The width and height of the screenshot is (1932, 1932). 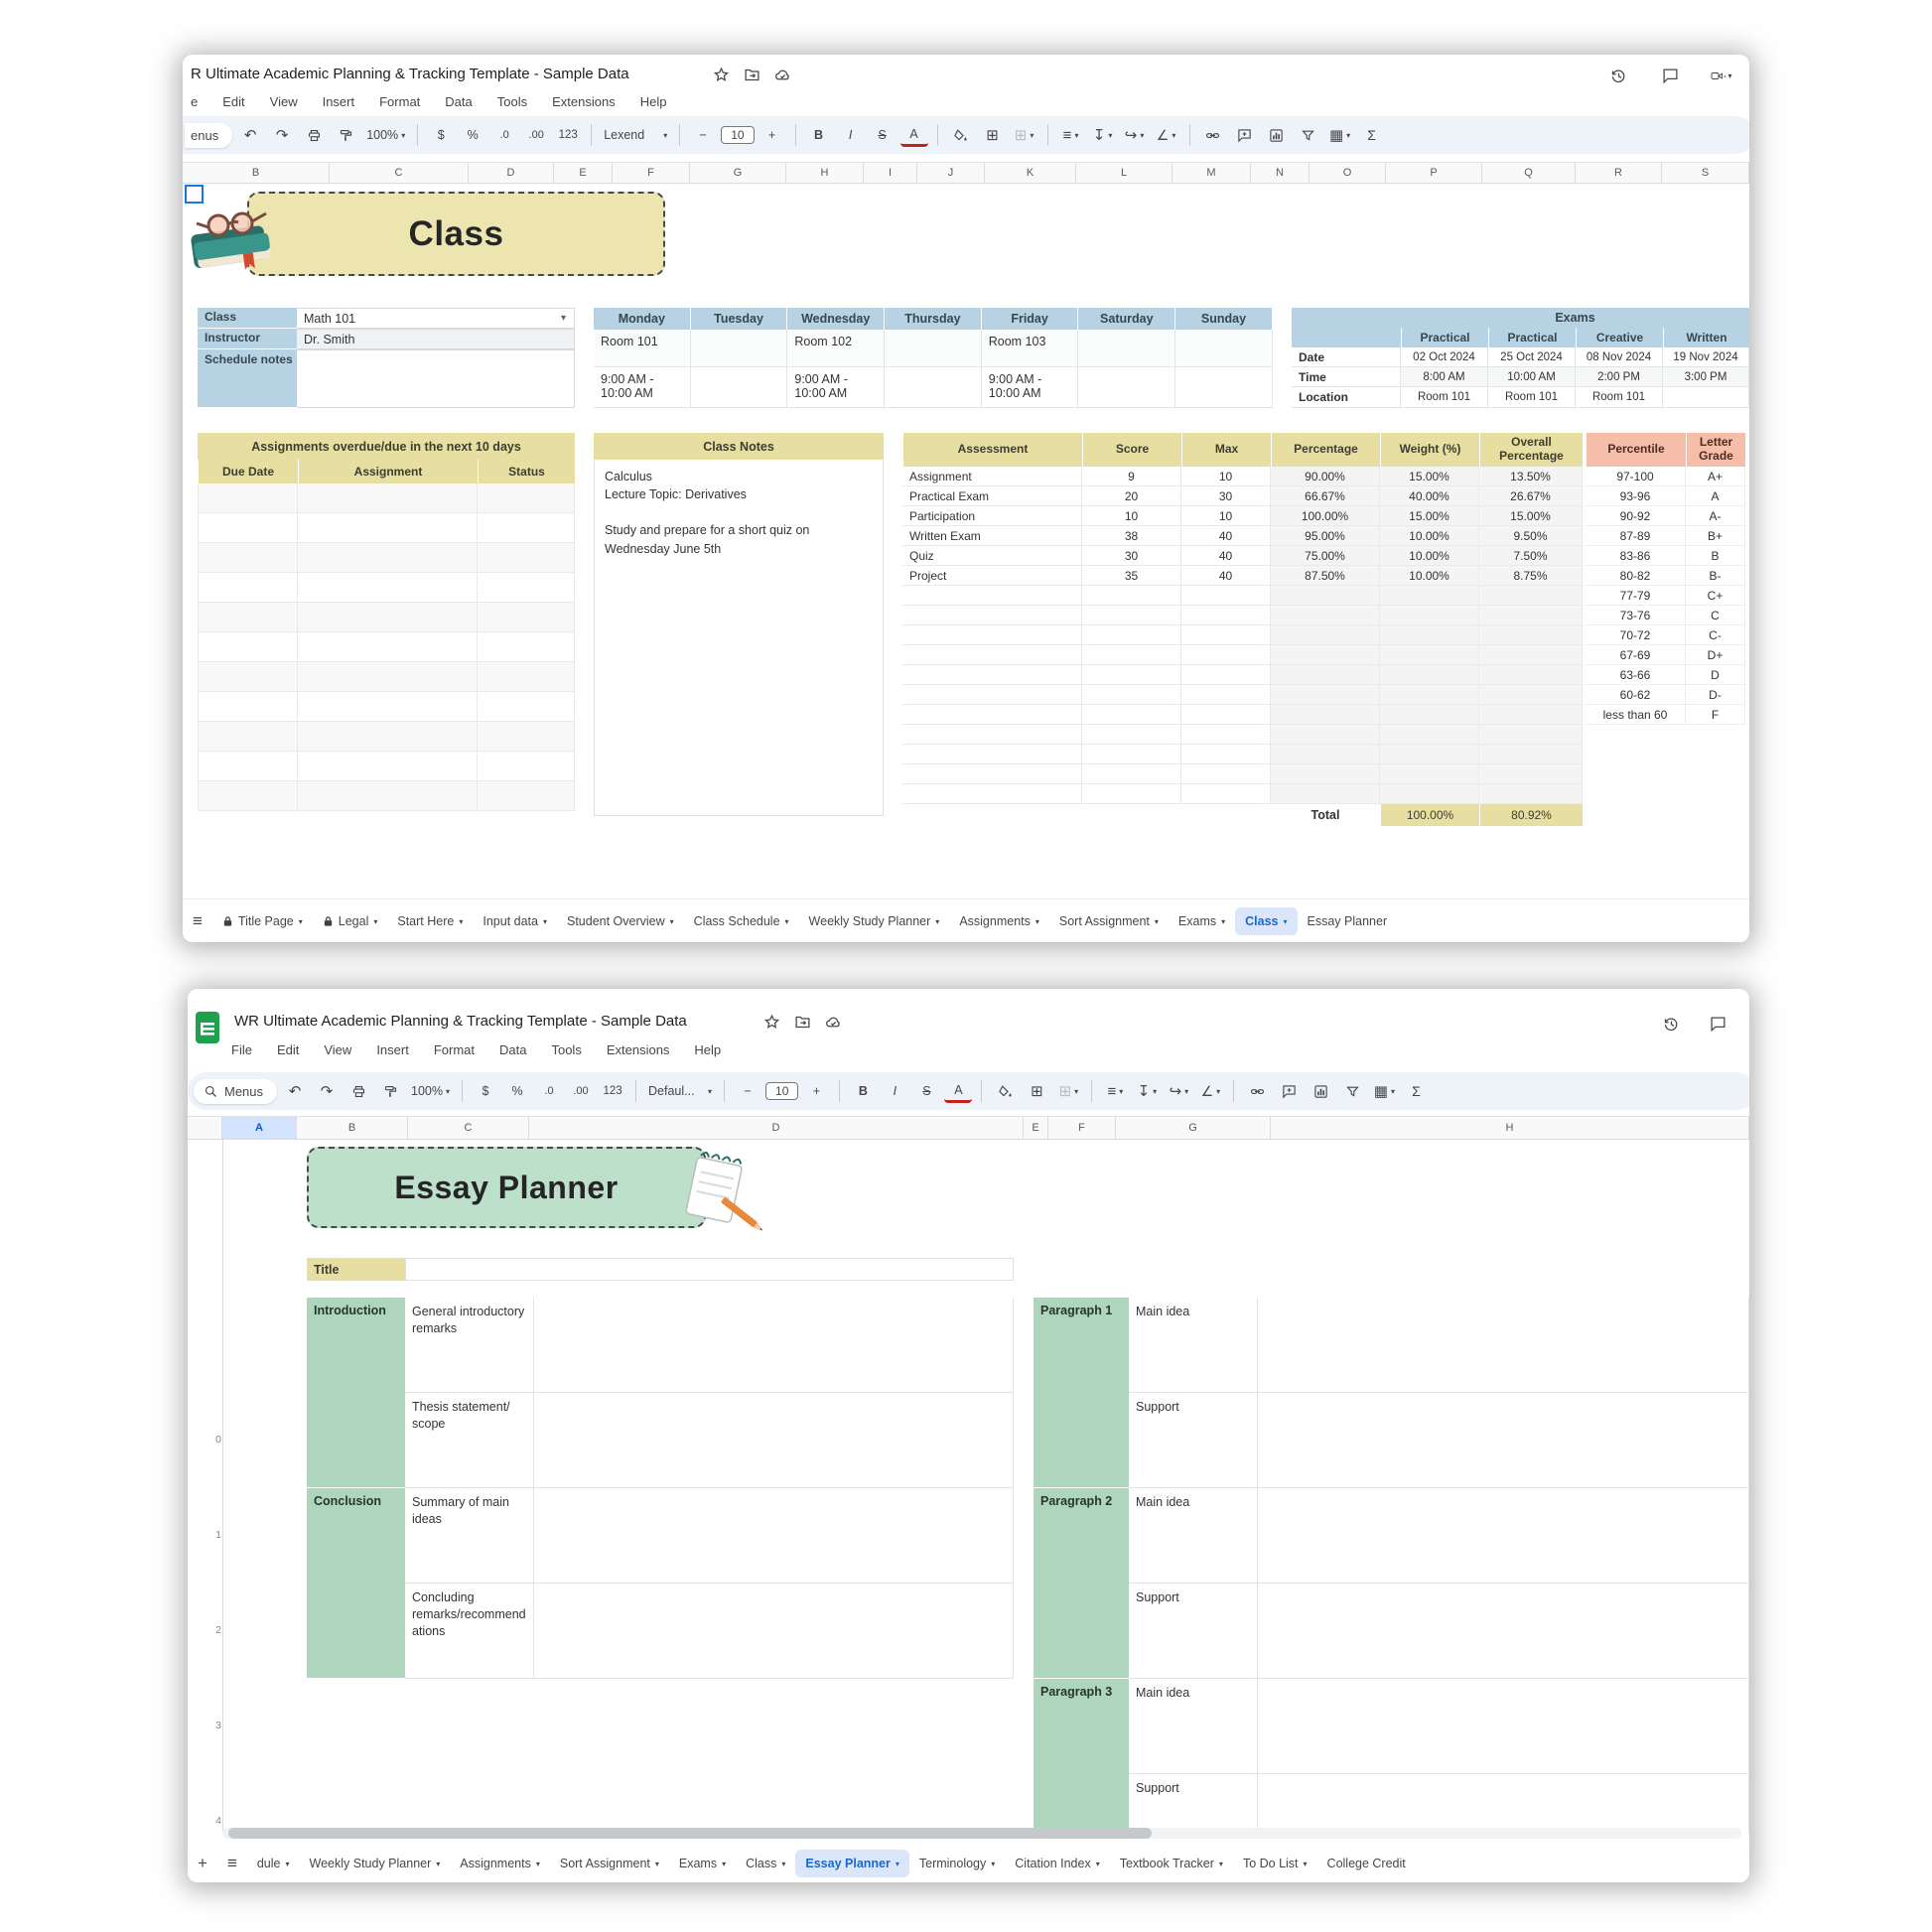 What do you see at coordinates (1618, 75) in the screenshot?
I see `version-history-icon` at bounding box center [1618, 75].